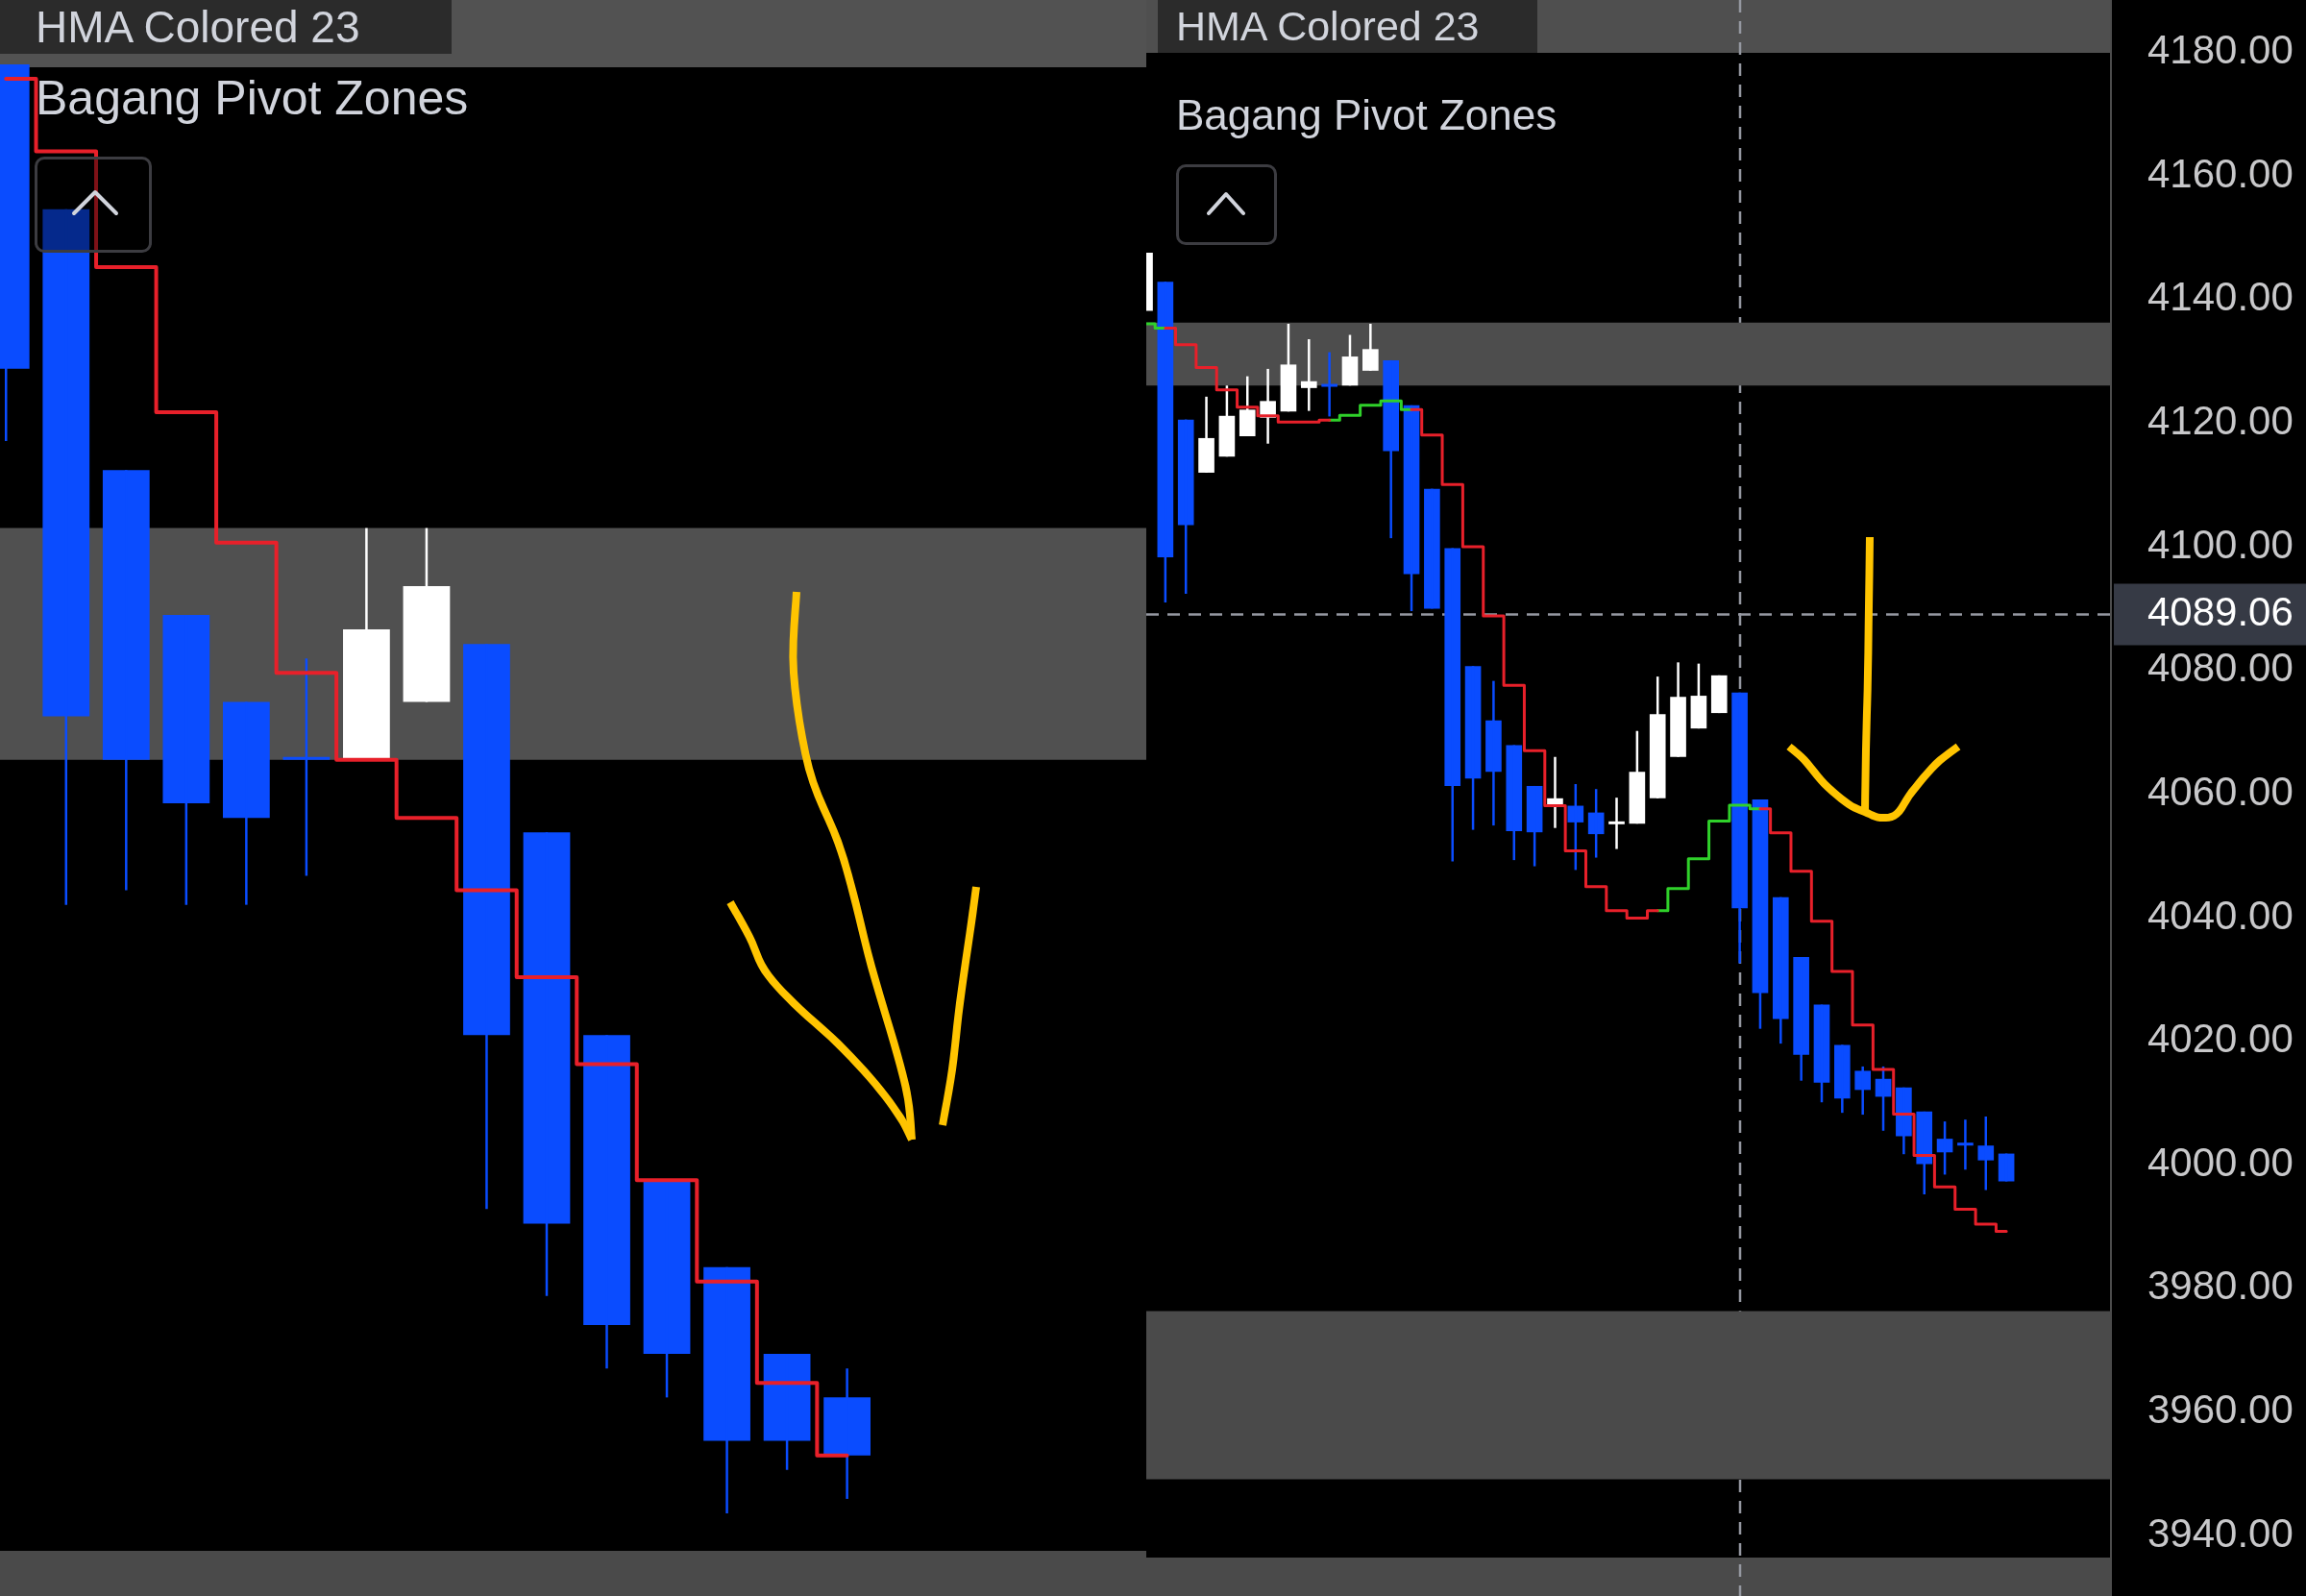 The height and width of the screenshot is (1596, 2306). Describe the element at coordinates (2220, 297) in the screenshot. I see `y-tick-label: 4140.00` at that location.